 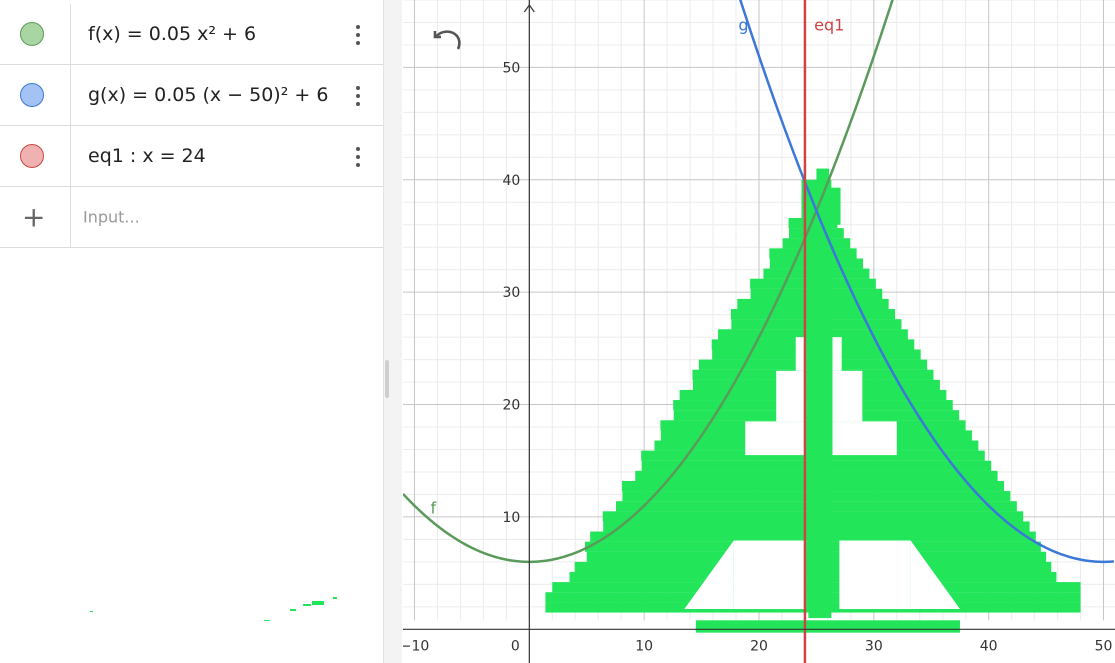 I want to click on algebra-row-eq1: eq1 : x = 24, so click(x=191, y=156).